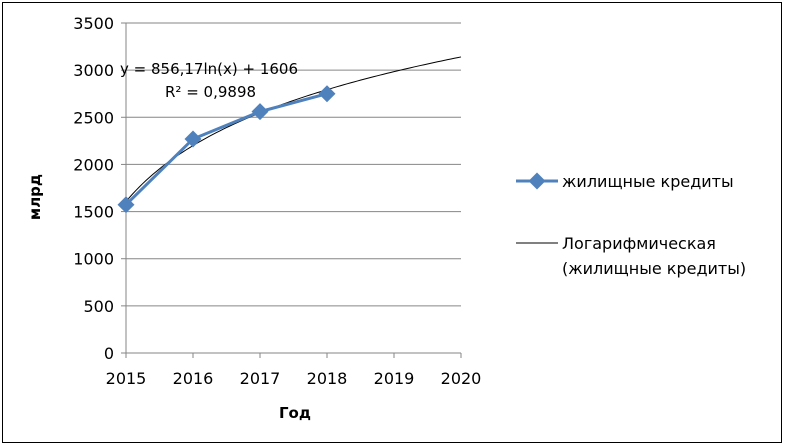 This screenshot has height=447, width=786. I want to click on series-group, so click(226, 149).